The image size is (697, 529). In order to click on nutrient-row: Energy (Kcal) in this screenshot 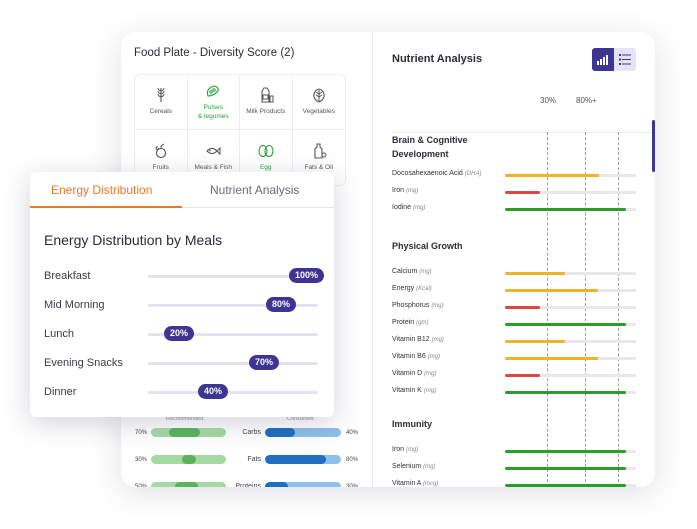, I will do `click(523, 290)`.